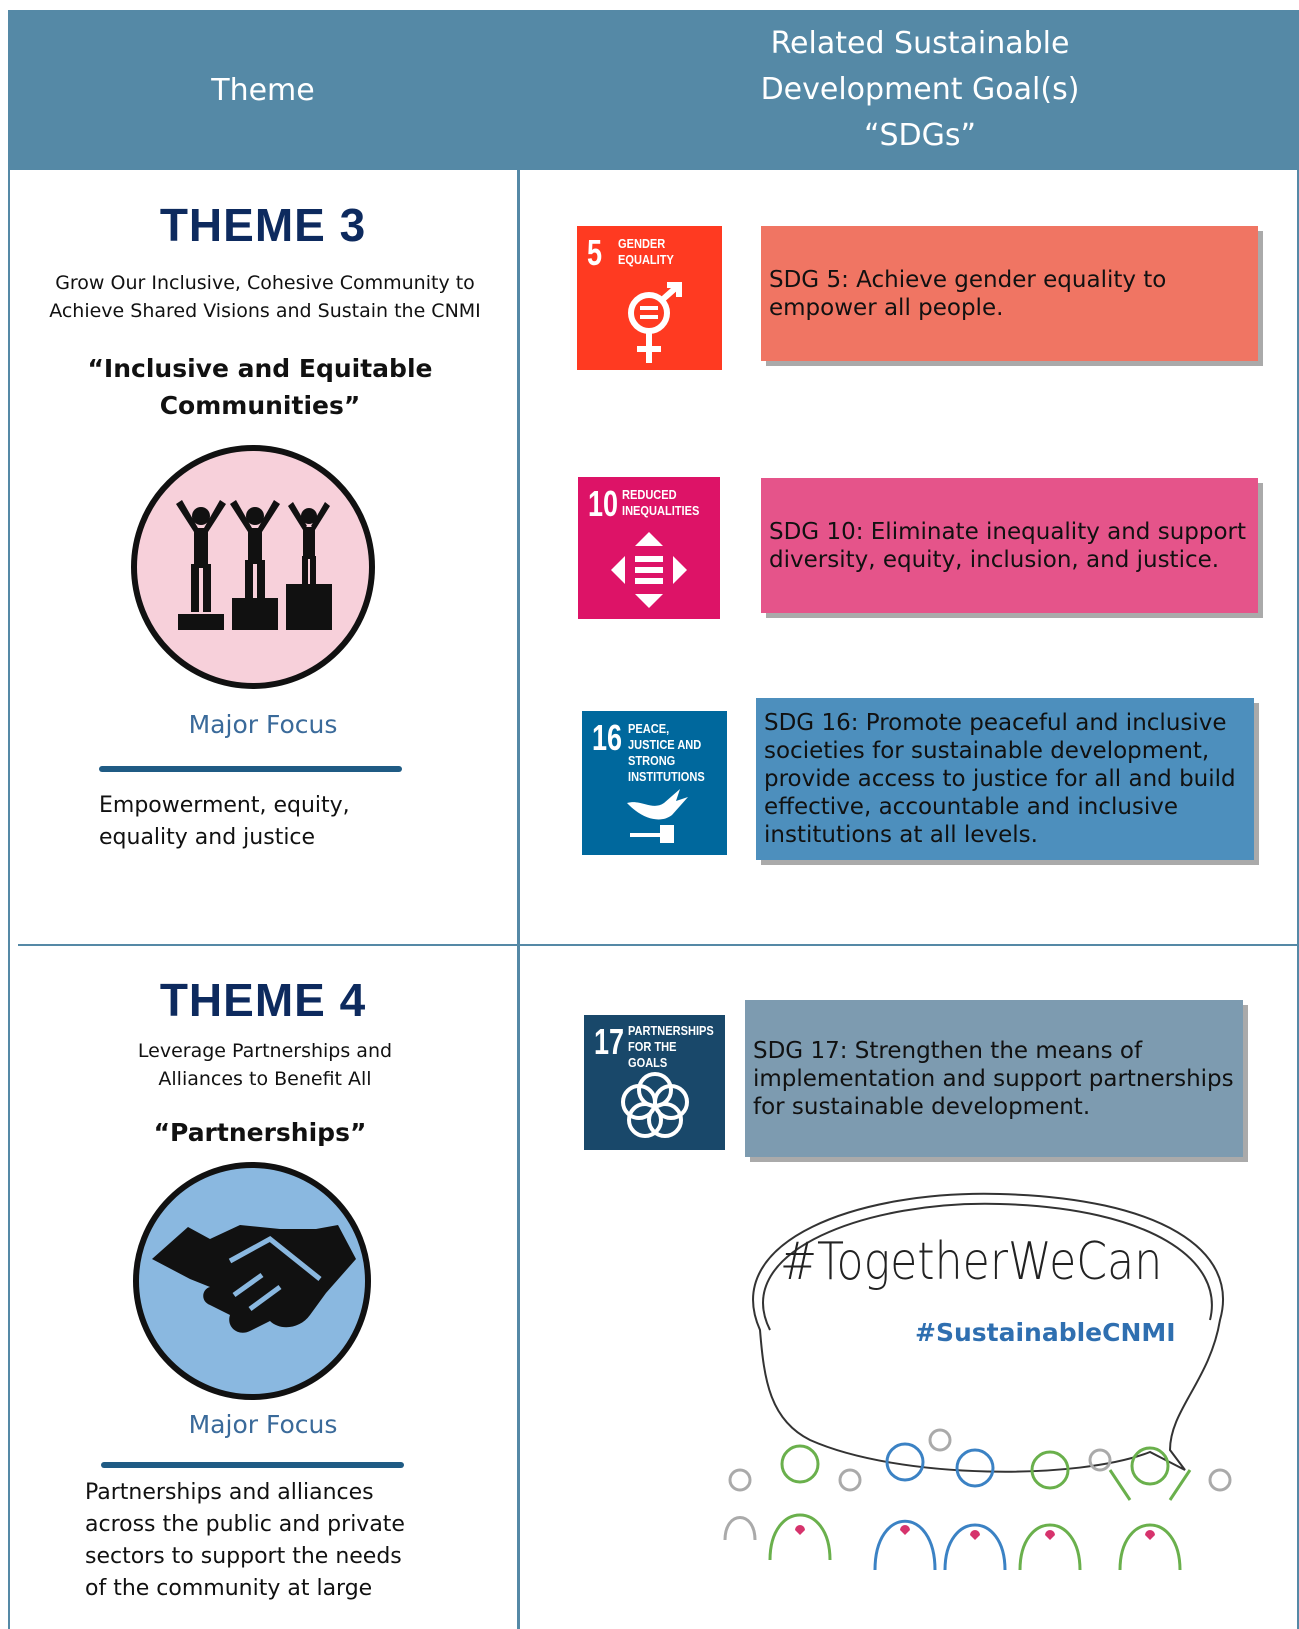 The height and width of the screenshot is (1629, 1299). Describe the element at coordinates (666, 752) in the screenshot. I see `sdg-icon-label: PEACE, JUSTICE AND STRONG INSTITUTIONS` at that location.